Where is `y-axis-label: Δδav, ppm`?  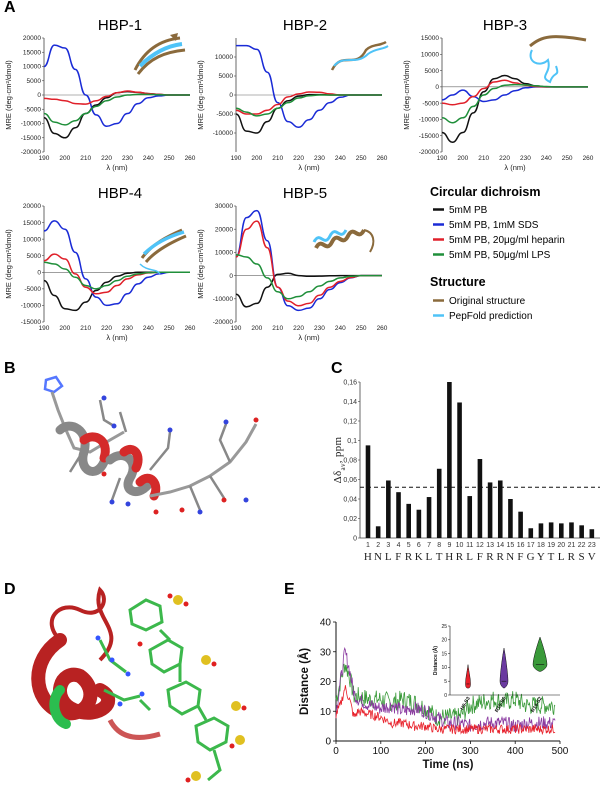 y-axis-label: Δδav, ppm is located at coordinates (339, 460).